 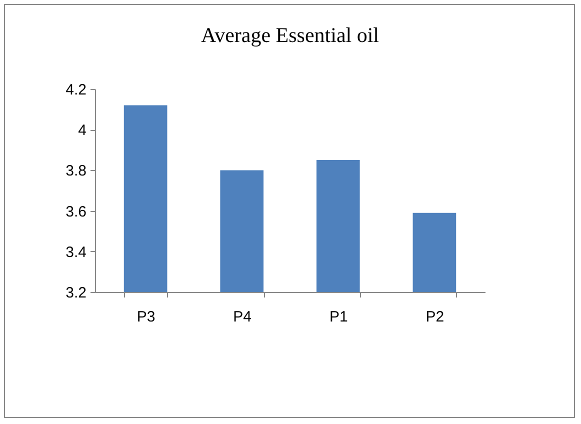 I want to click on y-tick-label: 3.8, so click(x=76, y=171).